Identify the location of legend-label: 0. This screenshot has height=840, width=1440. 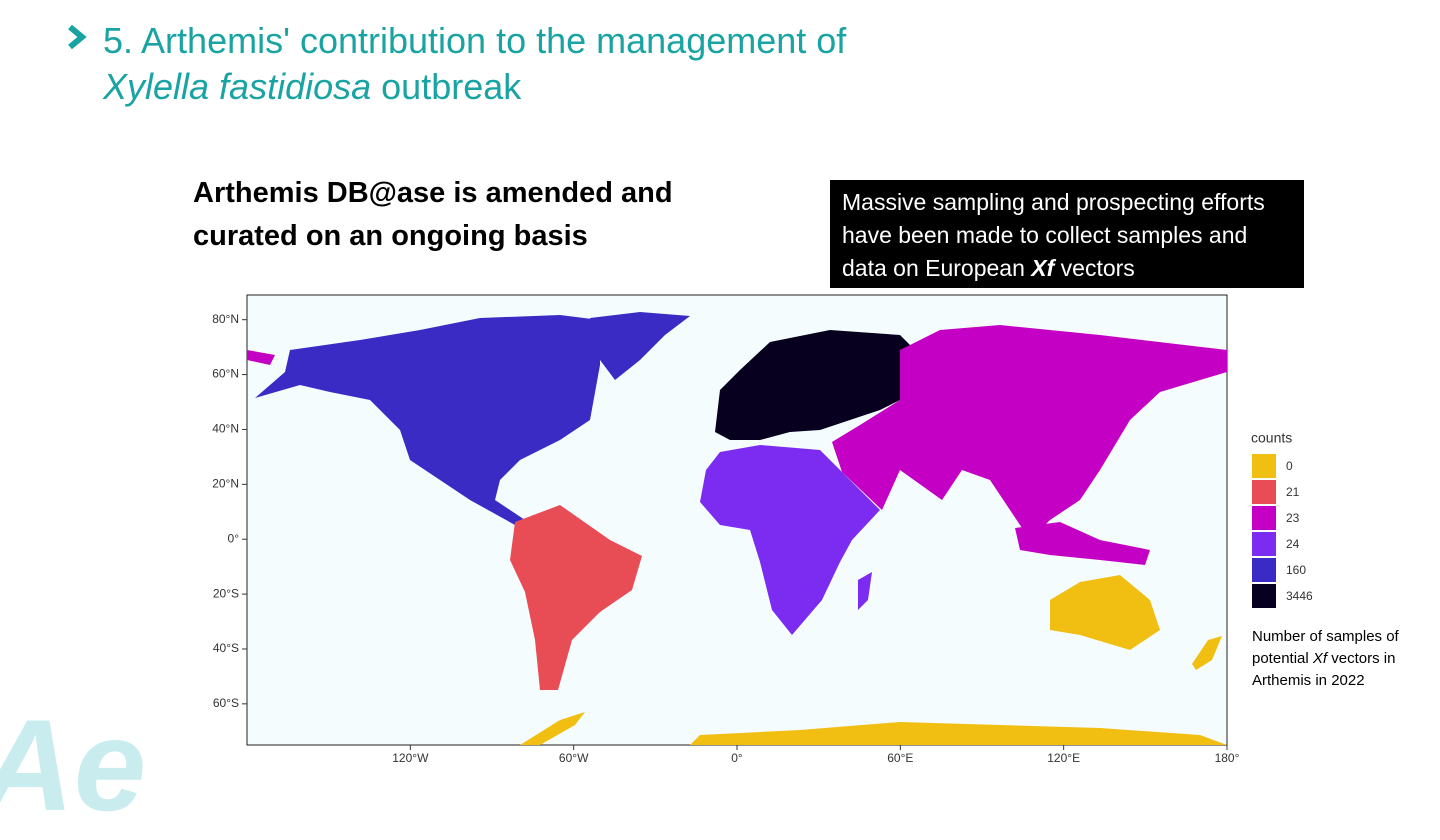
(1289, 466).